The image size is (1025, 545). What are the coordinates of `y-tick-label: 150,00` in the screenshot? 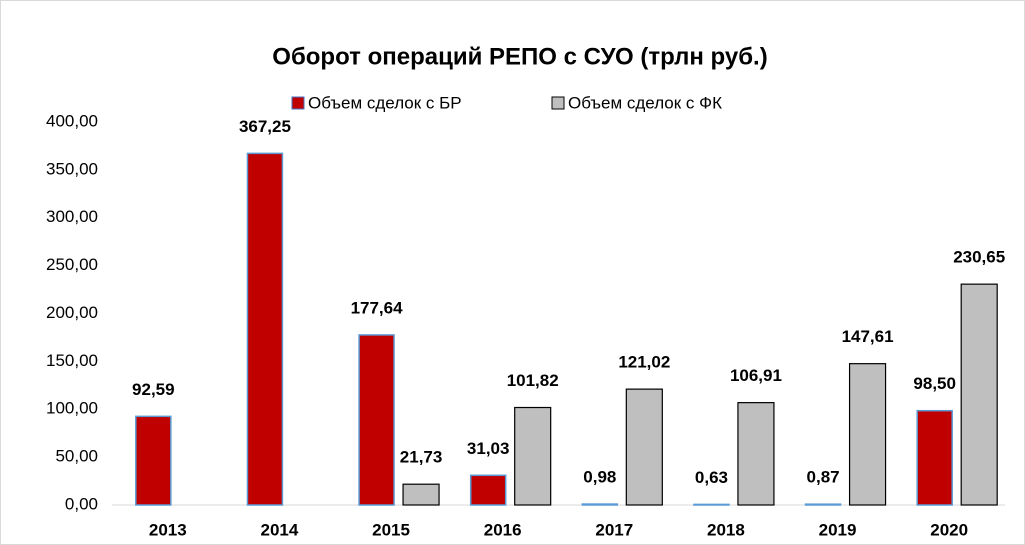 It's located at (72, 360).